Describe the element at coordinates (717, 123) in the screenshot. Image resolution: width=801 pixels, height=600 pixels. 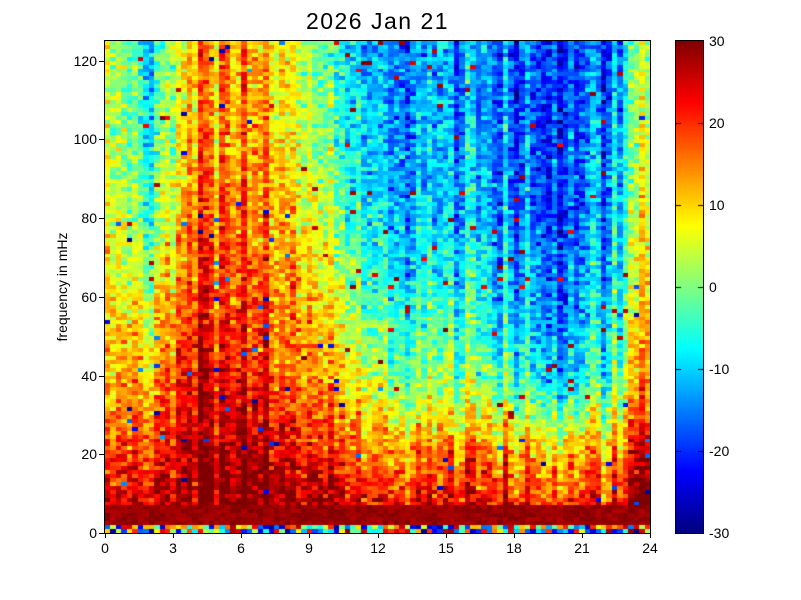
I see `colorbar-tick-label: 20` at that location.